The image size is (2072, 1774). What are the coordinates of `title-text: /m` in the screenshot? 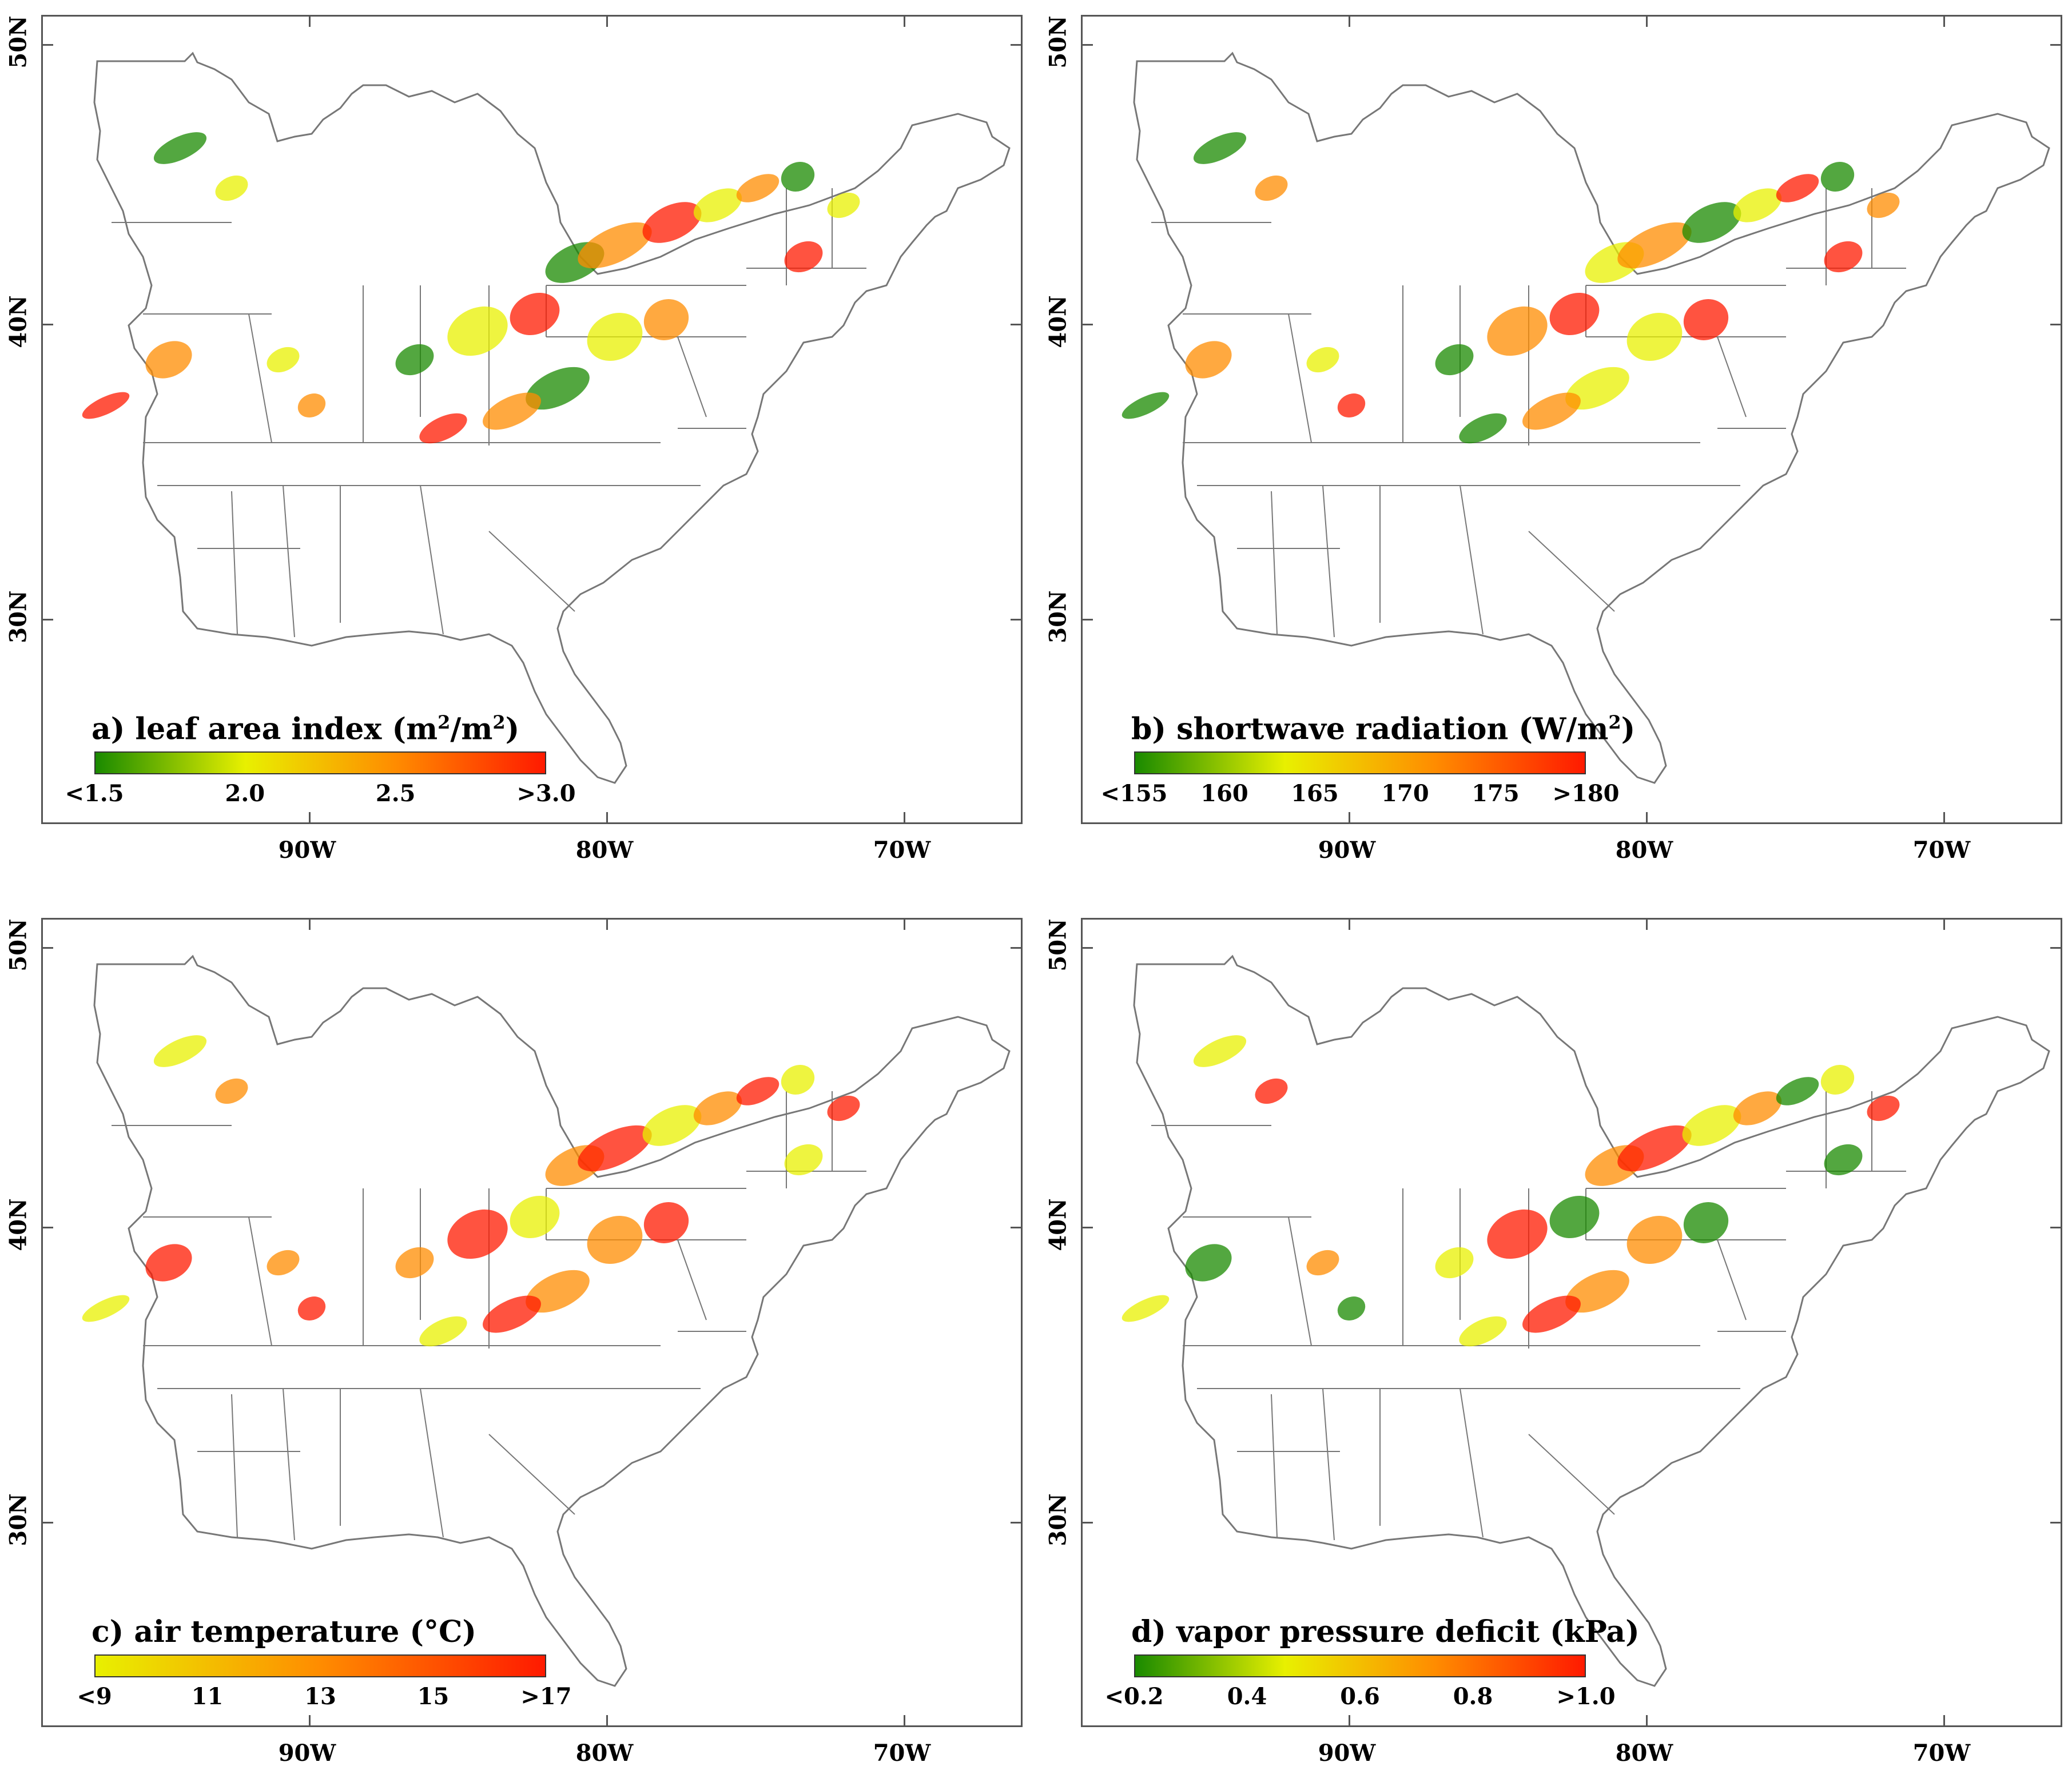 It's located at (471, 729).